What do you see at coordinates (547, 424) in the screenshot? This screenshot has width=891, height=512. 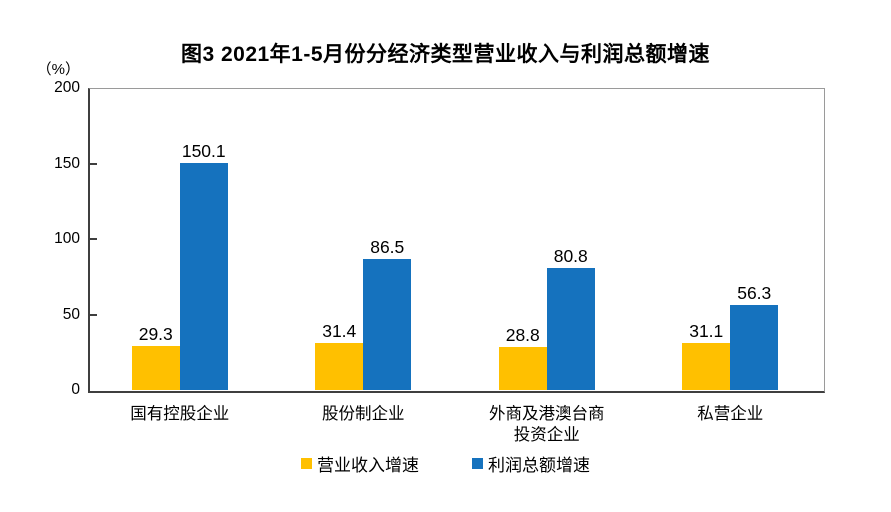 I see `x-axis-category-label: 外商及港澳台商 投资企业` at bounding box center [547, 424].